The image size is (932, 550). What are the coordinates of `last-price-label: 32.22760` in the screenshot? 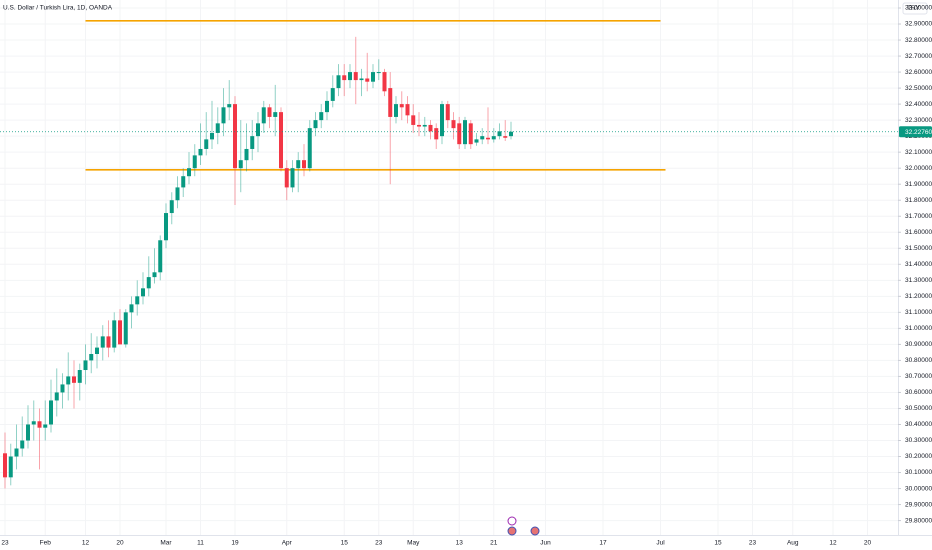 It's located at (918, 132).